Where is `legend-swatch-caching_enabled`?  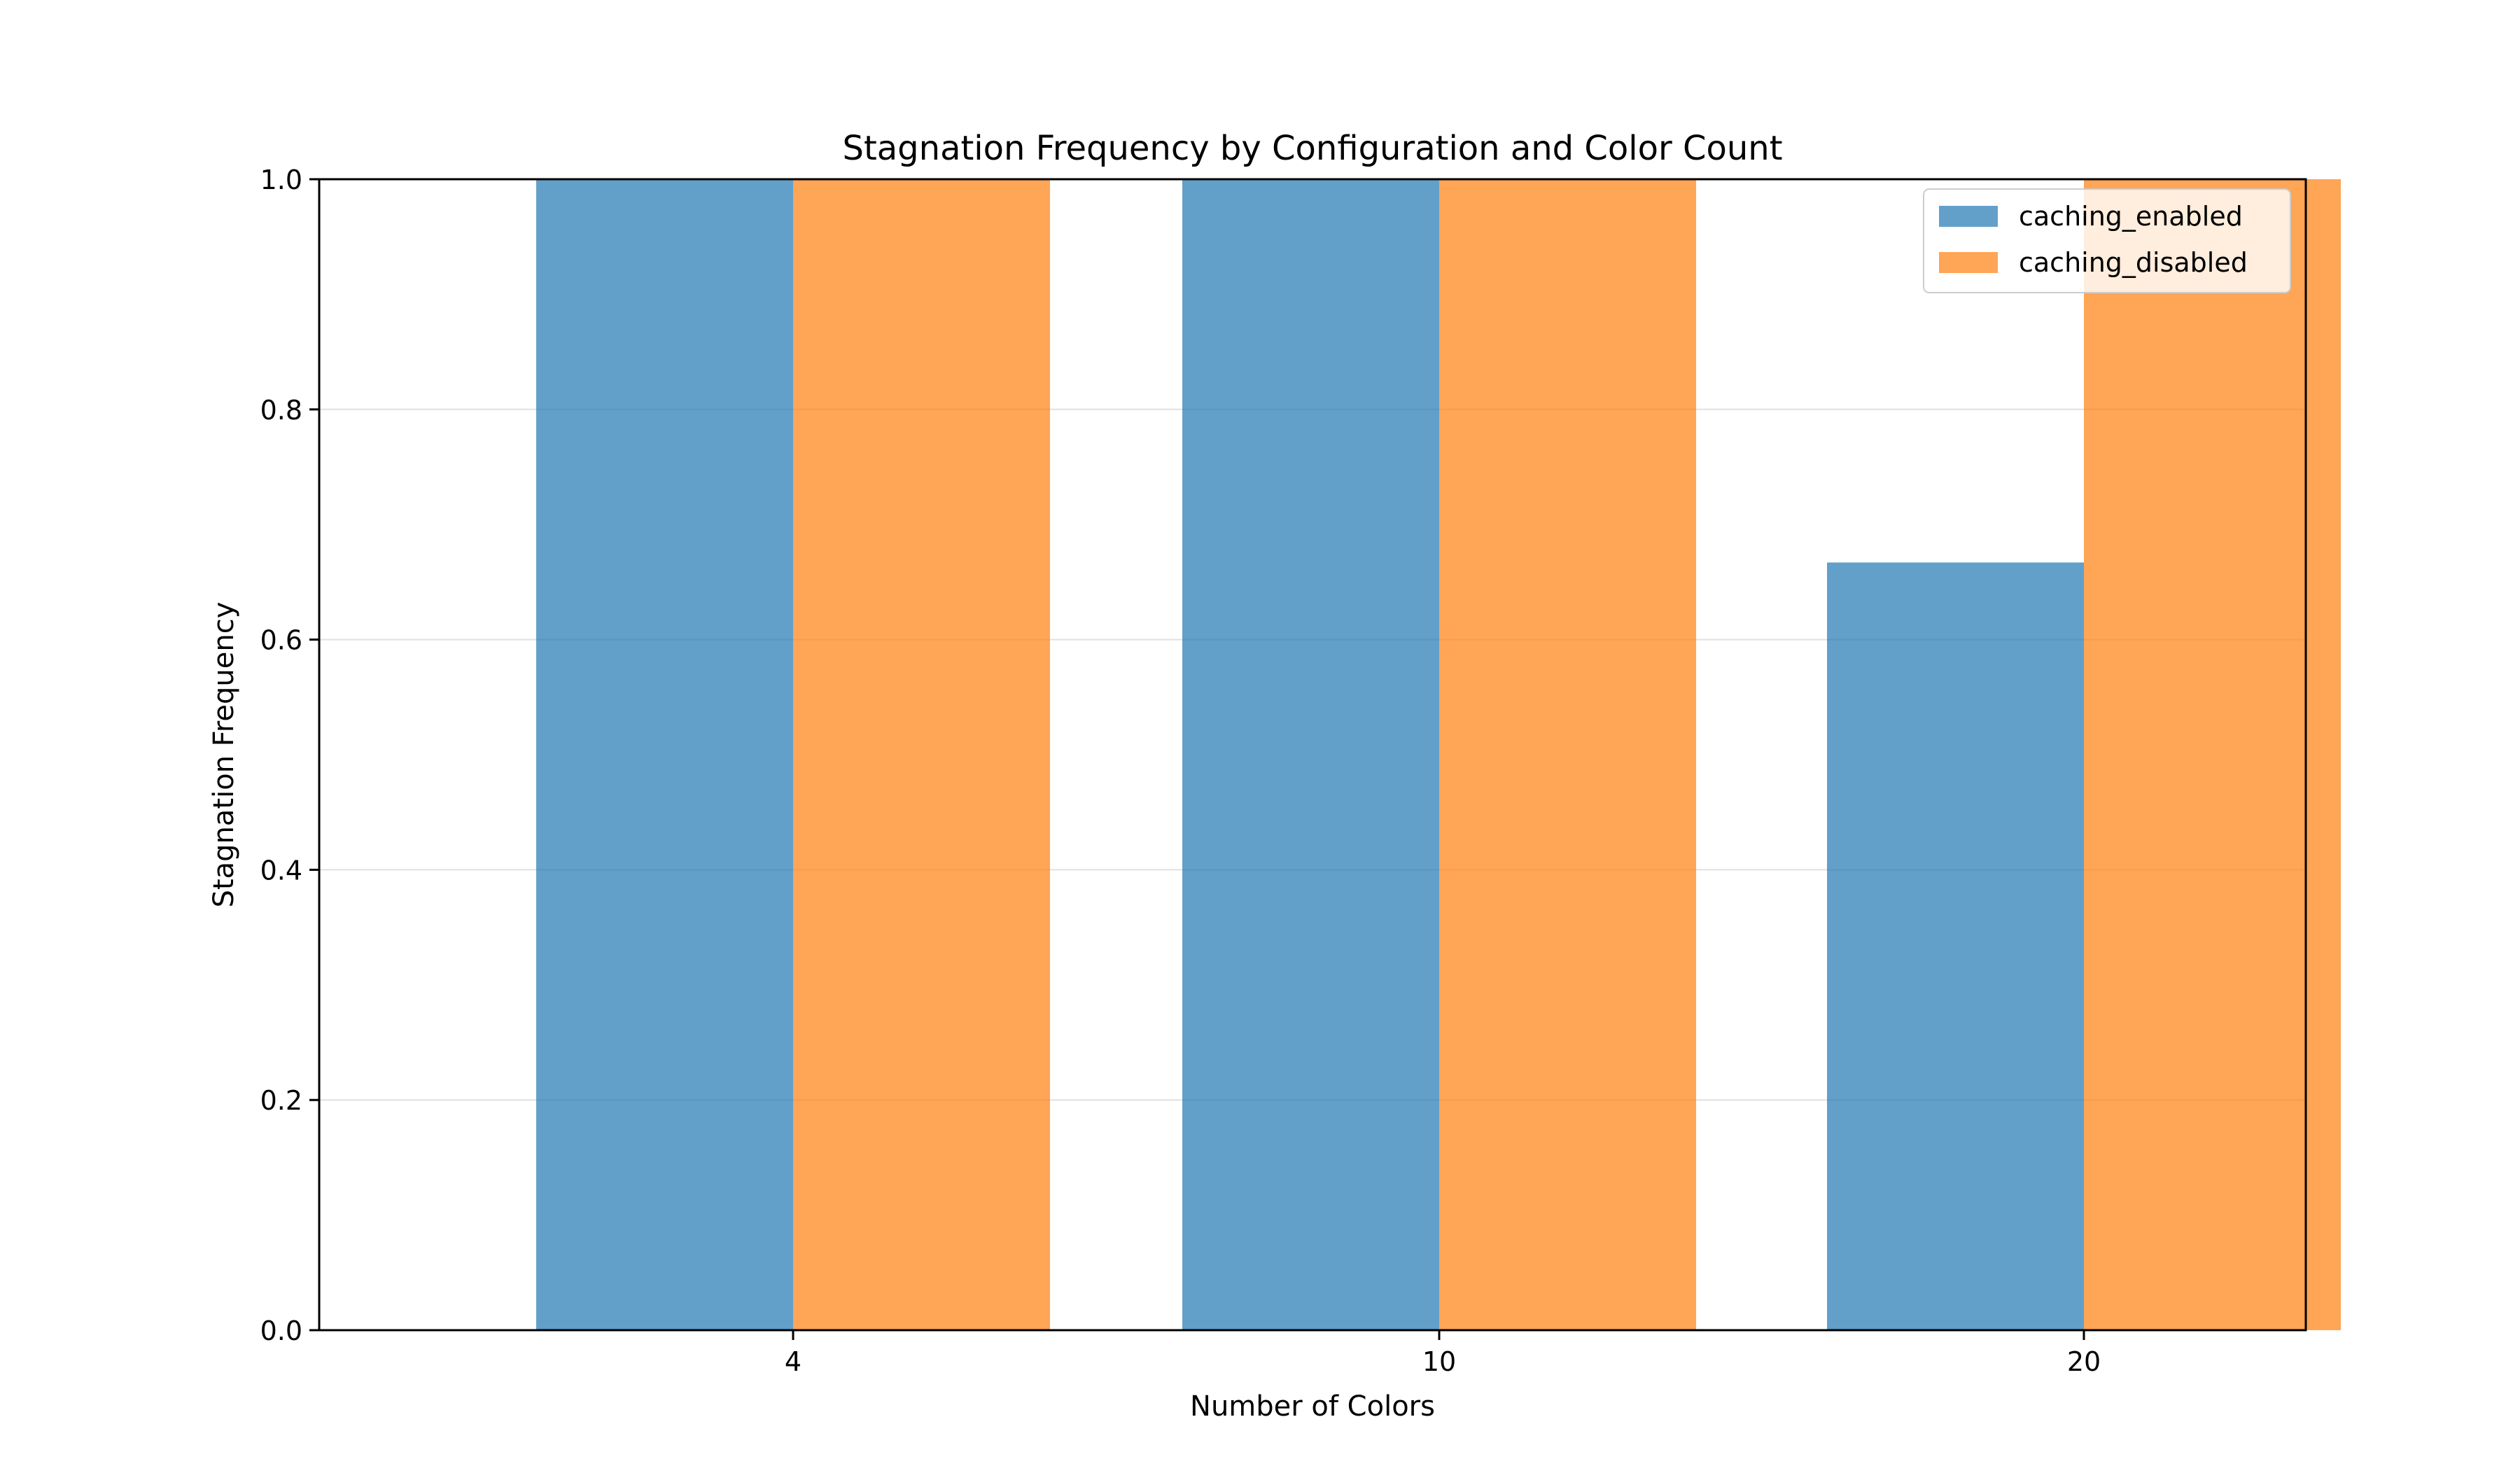 legend-swatch-caching_enabled is located at coordinates (1968, 216).